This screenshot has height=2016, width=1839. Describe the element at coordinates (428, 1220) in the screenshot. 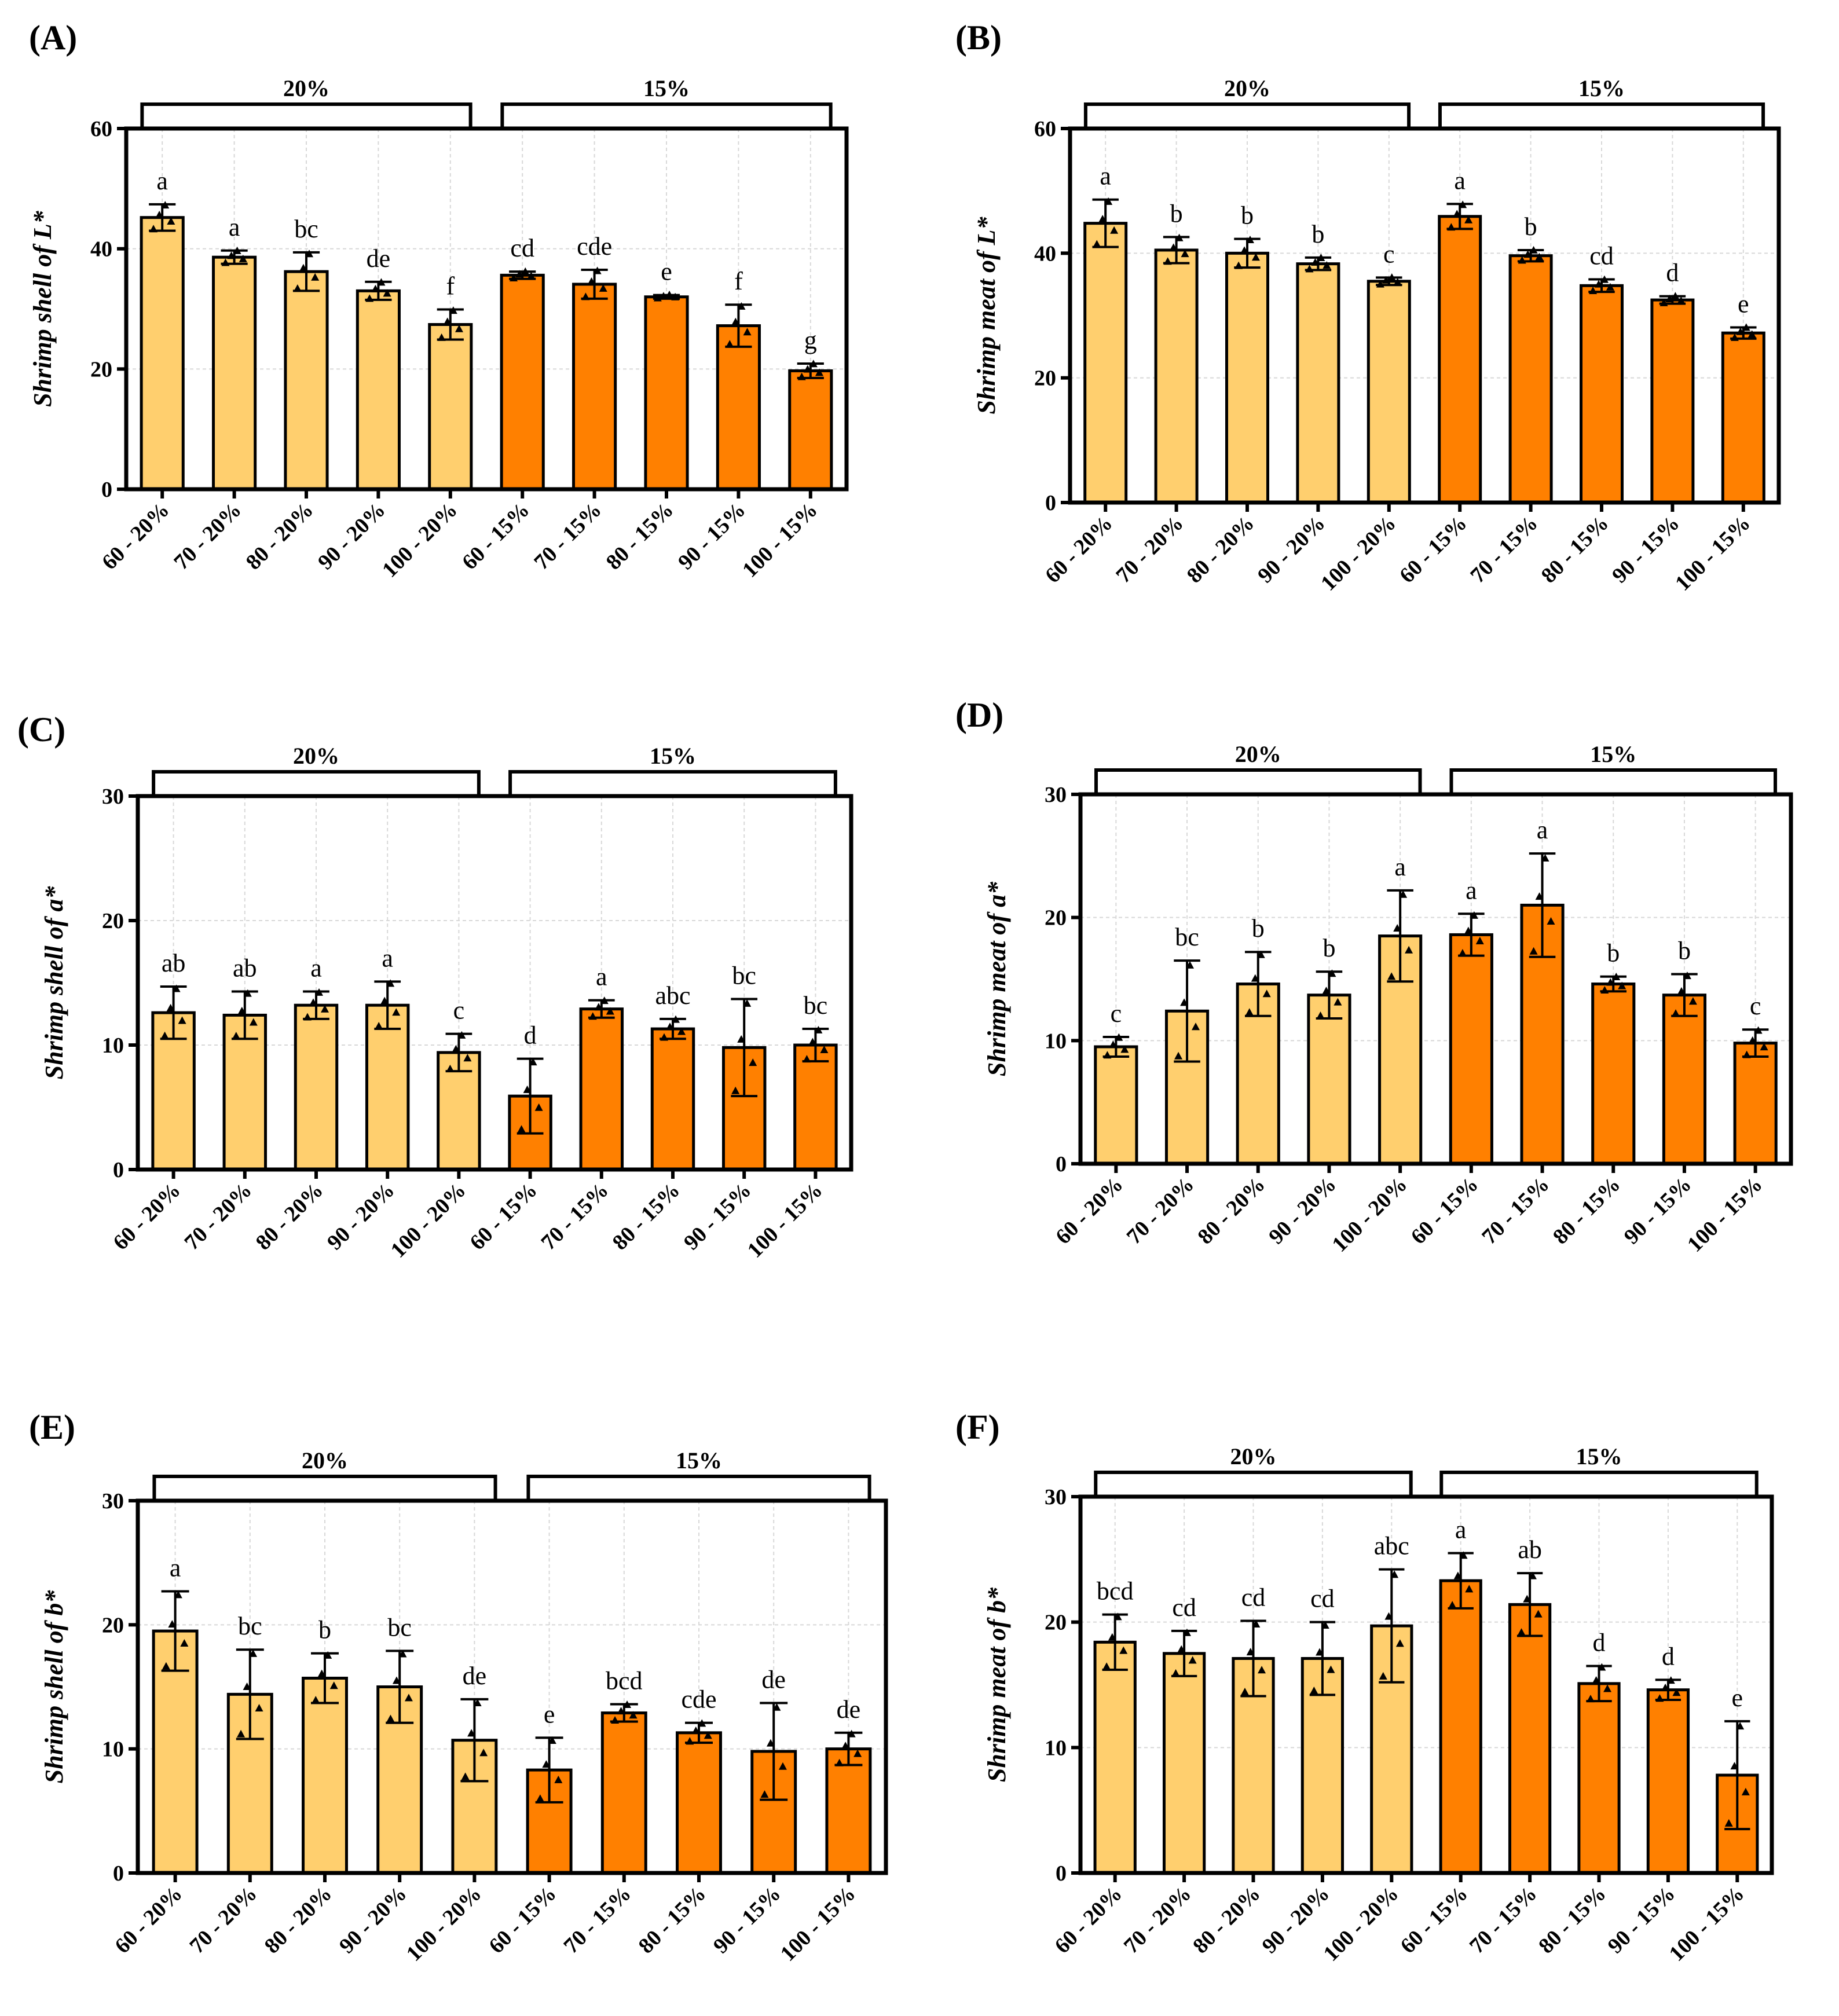

I see `x-tick-label: 100 - 20%` at that location.